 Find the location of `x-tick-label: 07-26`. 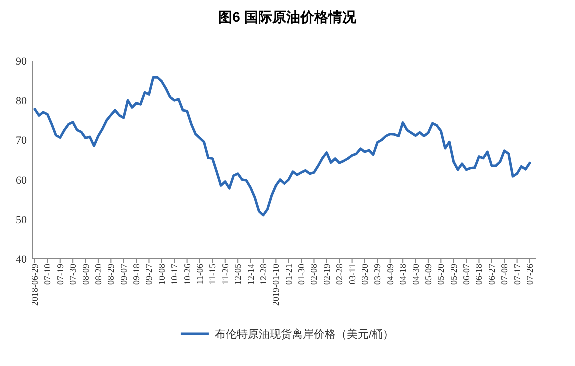

x-tick-label: 07-26 is located at coordinates (530, 274).